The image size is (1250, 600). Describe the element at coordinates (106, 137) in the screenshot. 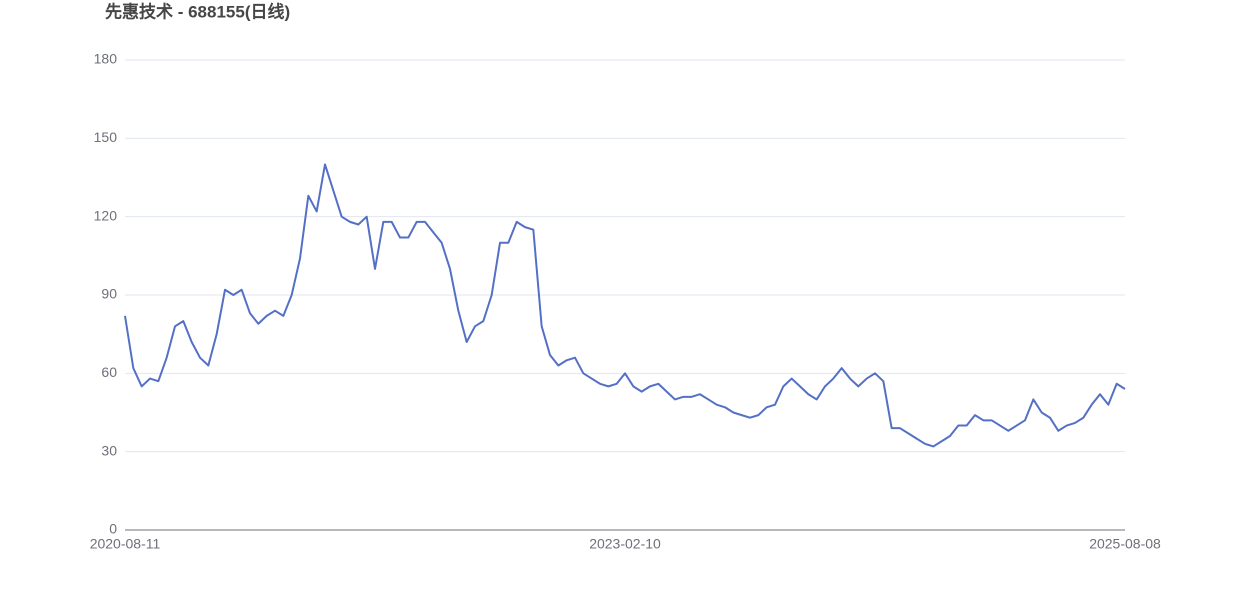

I see `y-tick-label: 150` at that location.